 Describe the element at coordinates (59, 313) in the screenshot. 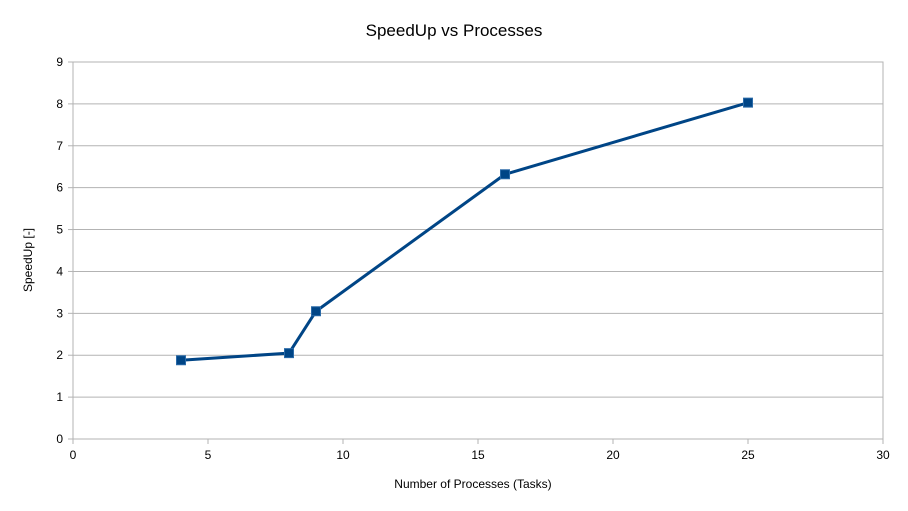

I see `y-tick-label: 3` at that location.